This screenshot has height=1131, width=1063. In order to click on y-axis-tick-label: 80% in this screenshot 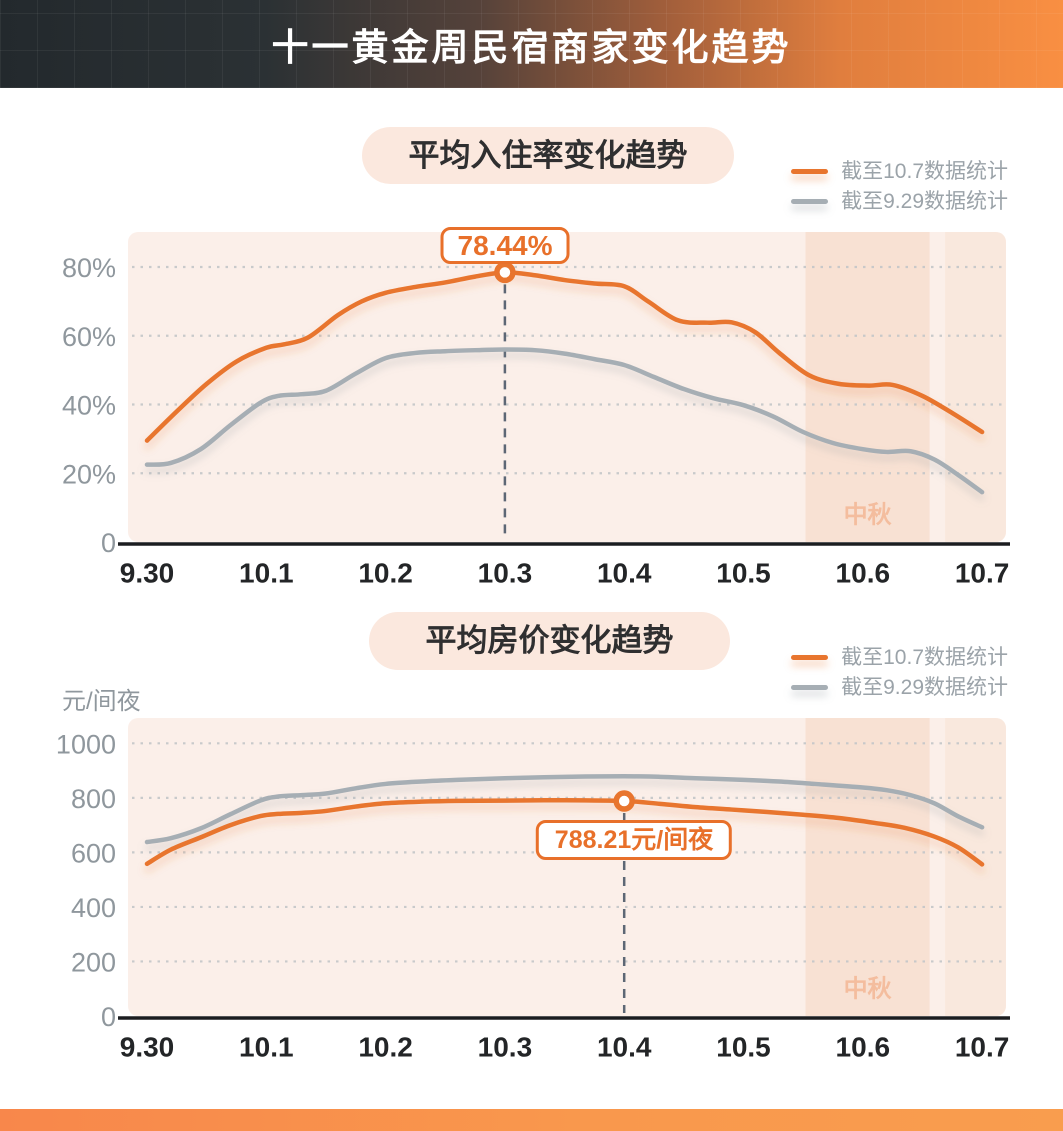, I will do `click(89, 268)`.